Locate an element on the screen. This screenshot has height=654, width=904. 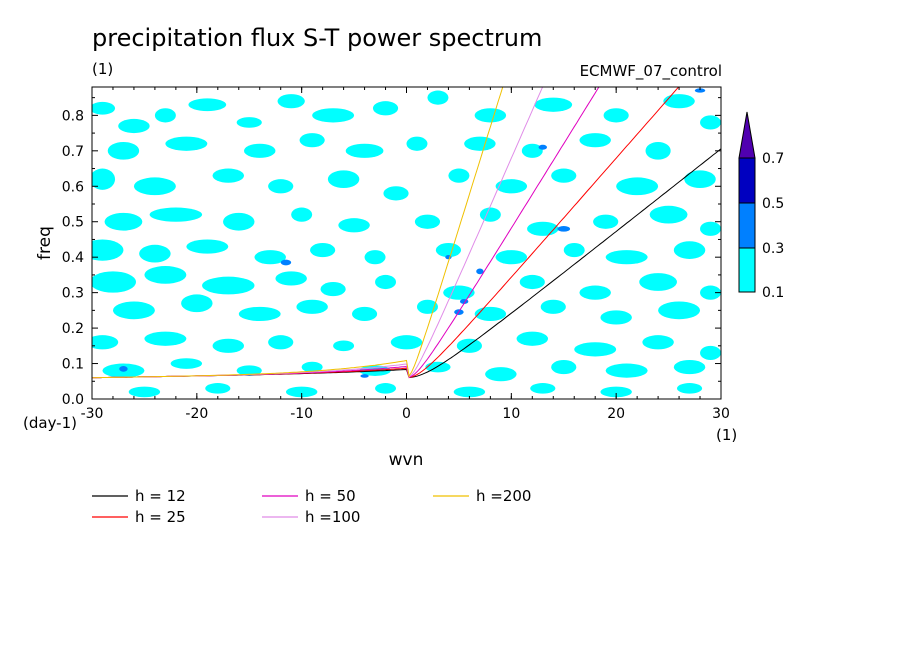
legend-label-h12: h = 12 is located at coordinates (160, 496).